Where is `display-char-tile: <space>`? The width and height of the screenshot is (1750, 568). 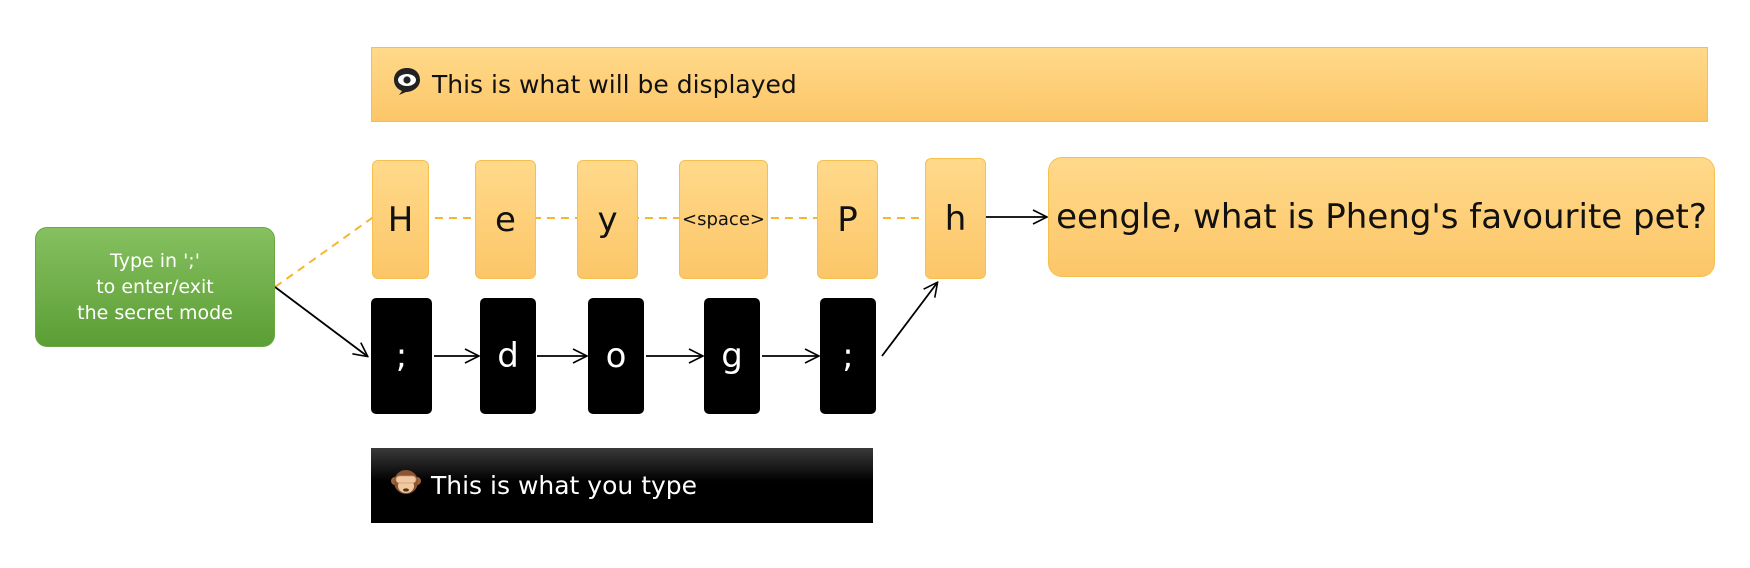
display-char-tile: <space> is located at coordinates (723, 219).